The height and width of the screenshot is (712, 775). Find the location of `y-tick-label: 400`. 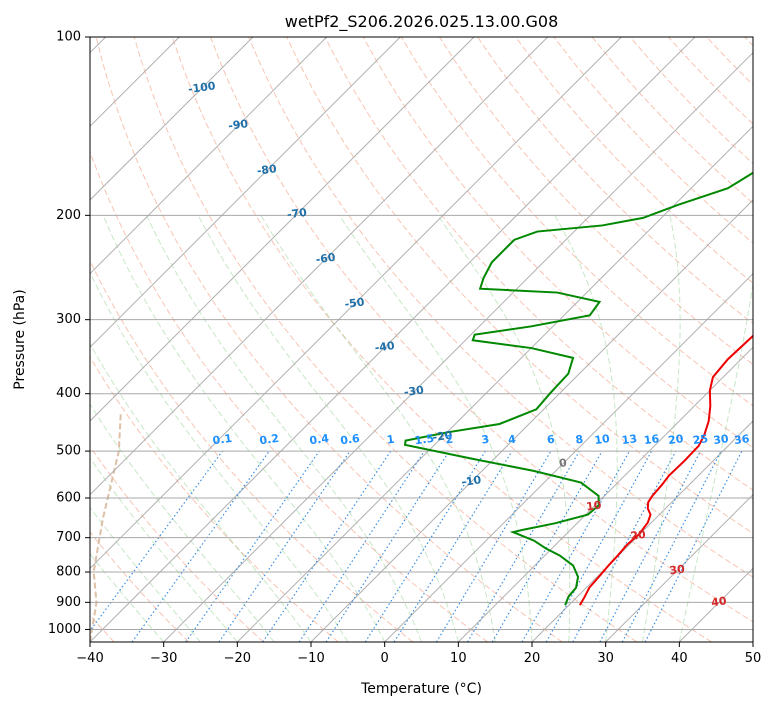

y-tick-label: 400 is located at coordinates (68, 393).